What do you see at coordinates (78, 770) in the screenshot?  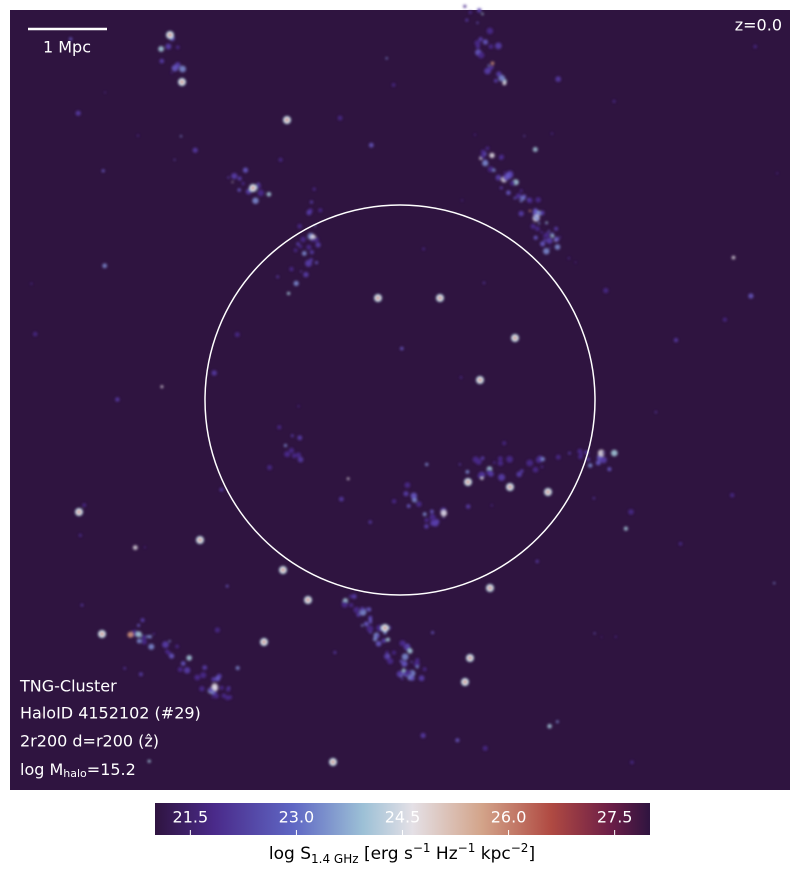 I see `mass-label: log Mhalo=15.2` at bounding box center [78, 770].